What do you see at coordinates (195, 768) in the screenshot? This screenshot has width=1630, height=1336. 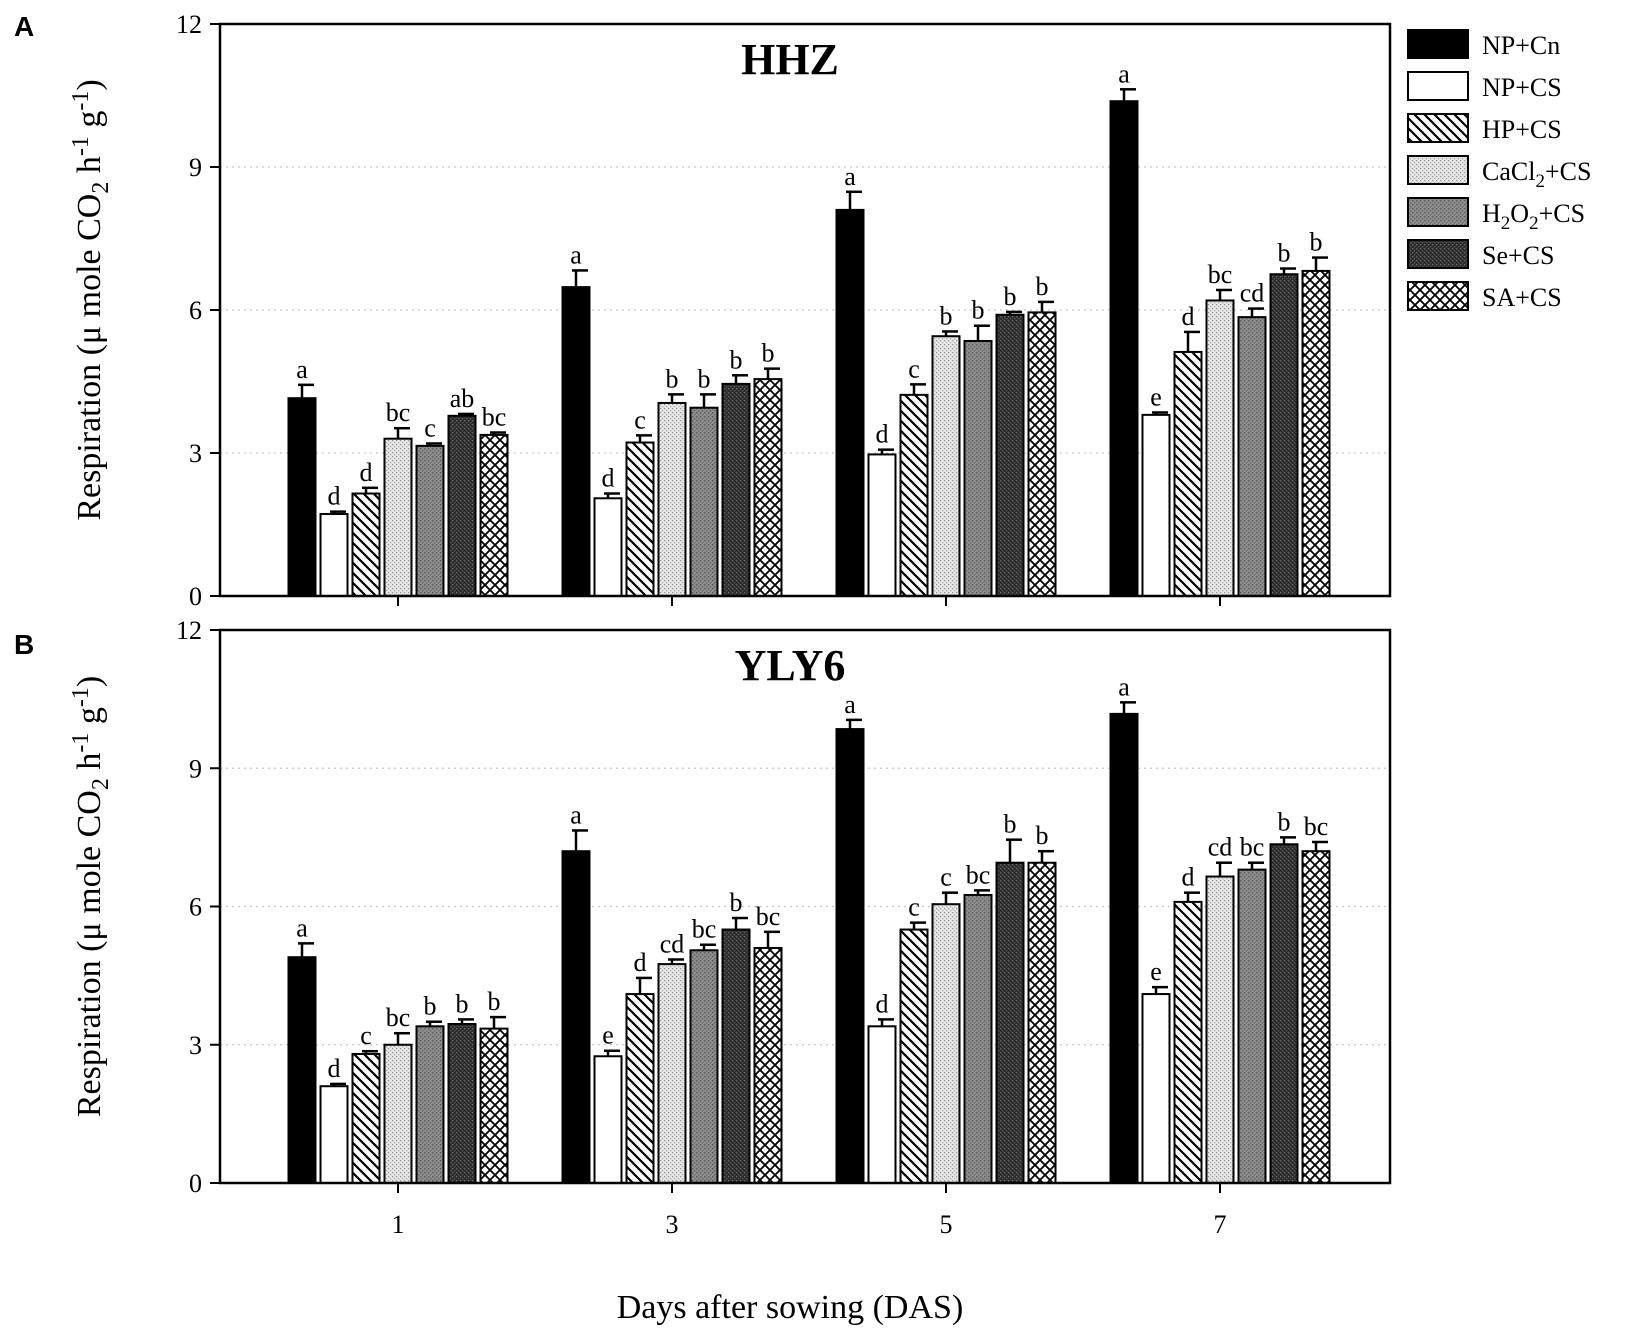 I see `y-tick-label: 9` at bounding box center [195, 768].